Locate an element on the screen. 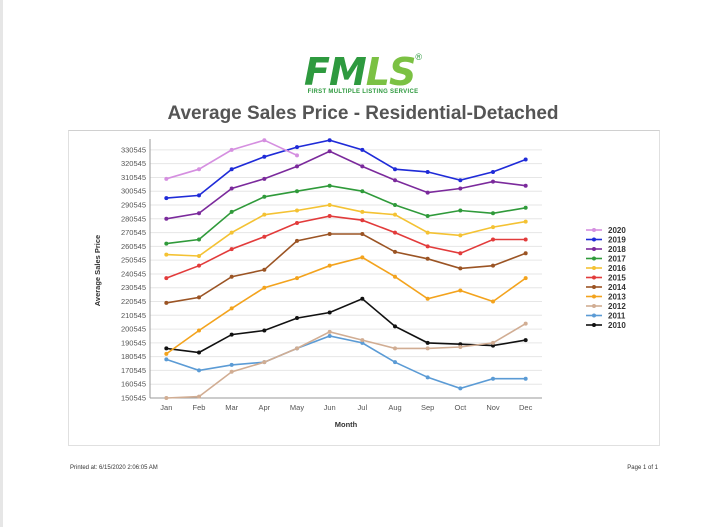 The width and height of the screenshot is (726, 527). y-tick-label: 240545 is located at coordinates (133, 273).